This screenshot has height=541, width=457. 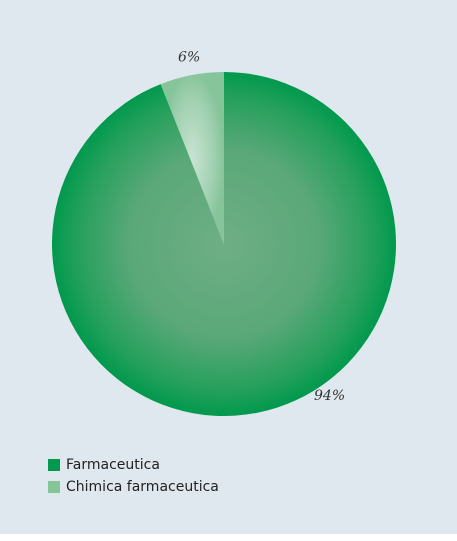 I want to click on legend-item-farmaceutica: Farmaceutica, so click(x=133, y=465).